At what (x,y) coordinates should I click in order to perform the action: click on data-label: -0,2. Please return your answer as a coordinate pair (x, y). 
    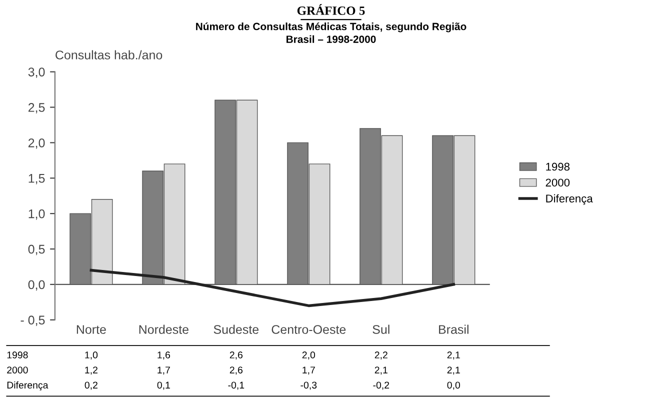
    Looking at the image, I should click on (381, 386).